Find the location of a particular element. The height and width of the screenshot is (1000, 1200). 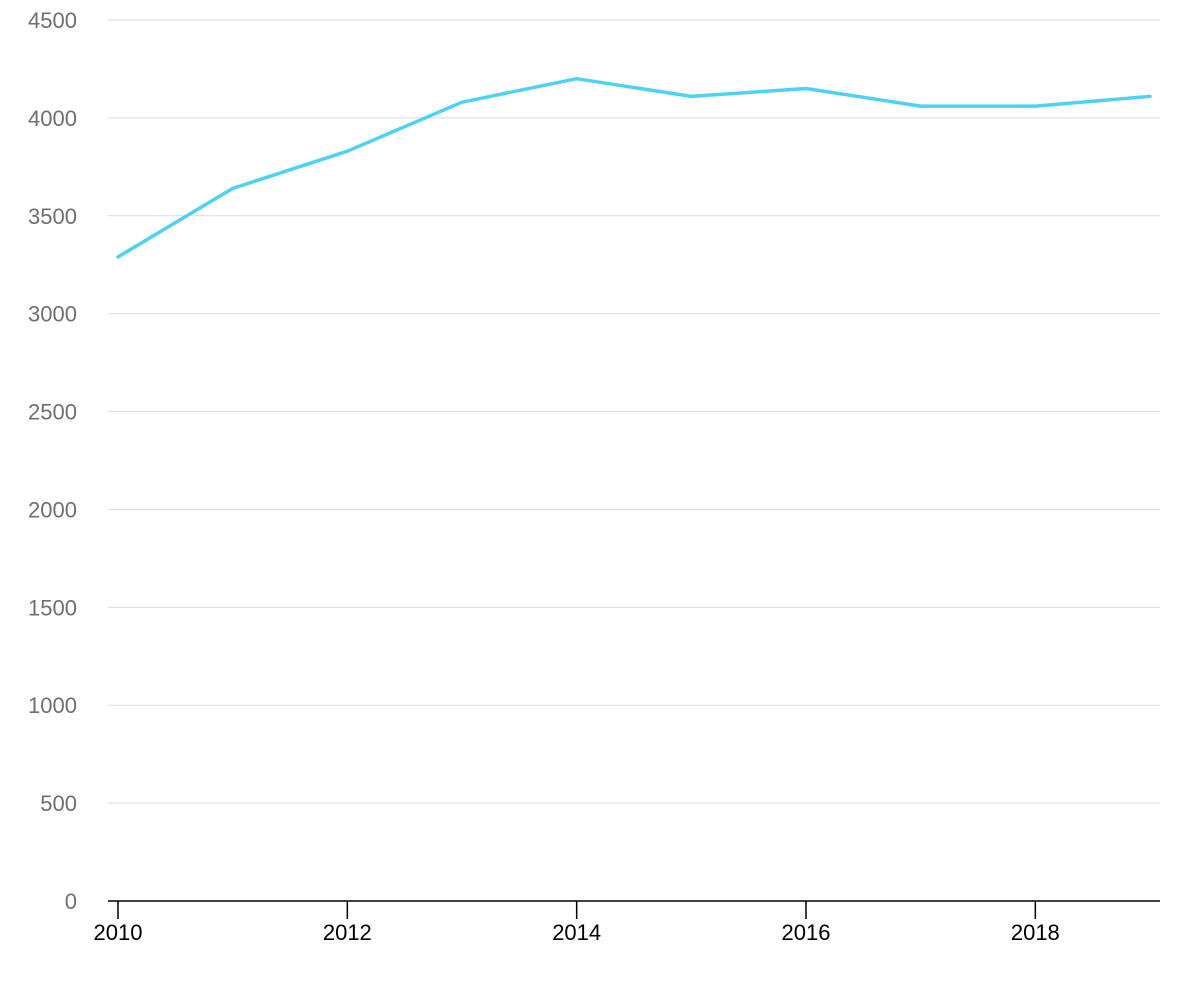

x-axis is located at coordinates (634, 909).